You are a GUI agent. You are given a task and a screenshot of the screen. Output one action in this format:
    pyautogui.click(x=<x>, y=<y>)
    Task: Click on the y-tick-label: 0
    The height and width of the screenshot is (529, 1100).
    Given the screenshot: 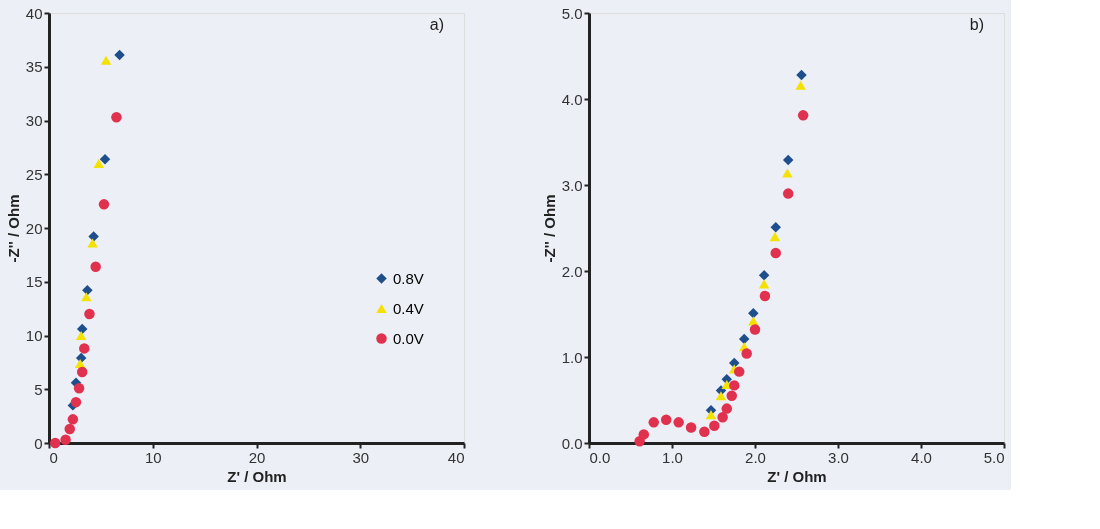 What is the action you would take?
    pyautogui.click(x=38, y=443)
    